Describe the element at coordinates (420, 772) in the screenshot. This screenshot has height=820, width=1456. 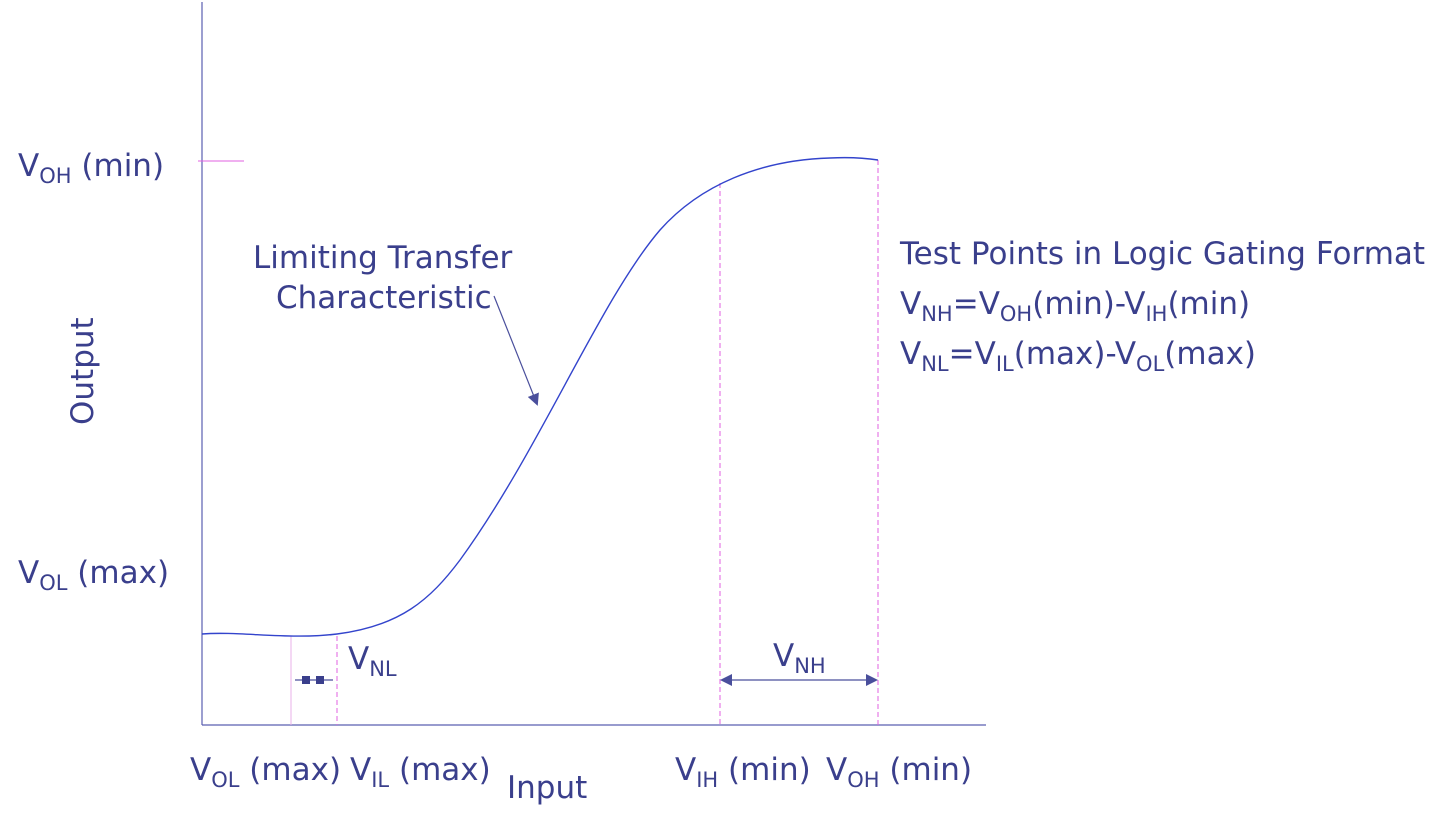
I see `x-tick-vil-max: VIL (max)` at that location.